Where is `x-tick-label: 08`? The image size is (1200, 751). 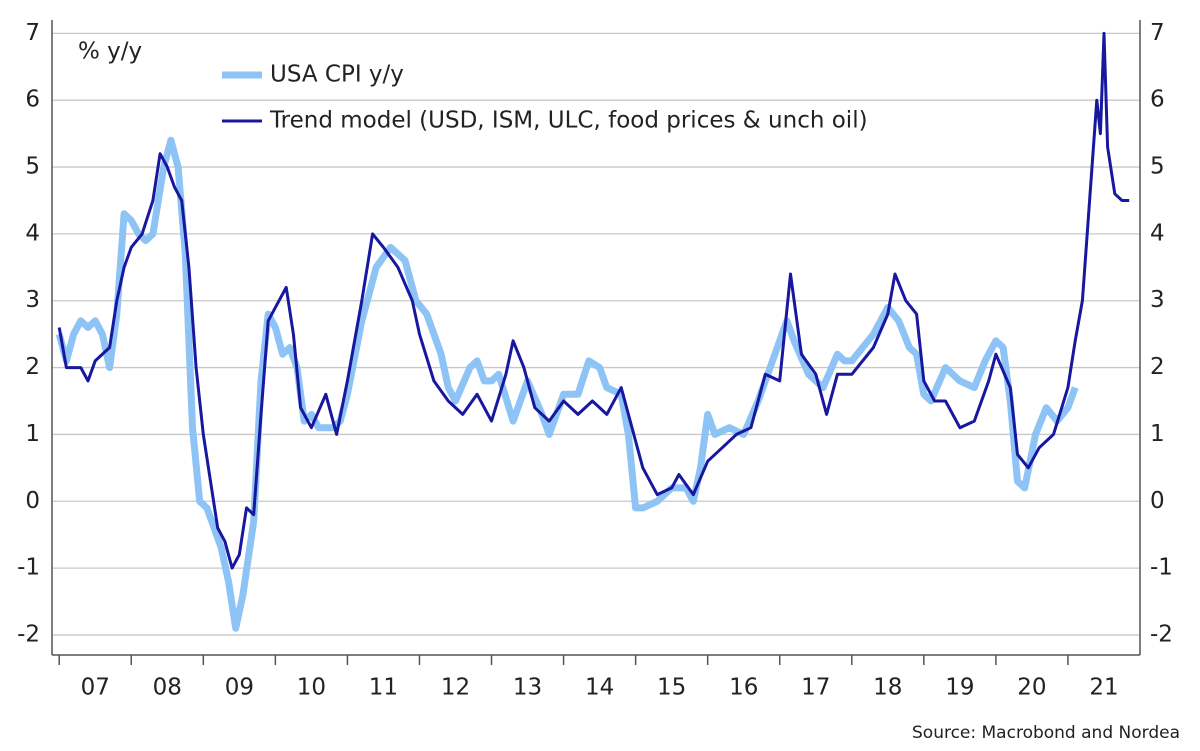
x-tick-label: 08 is located at coordinates (167, 688).